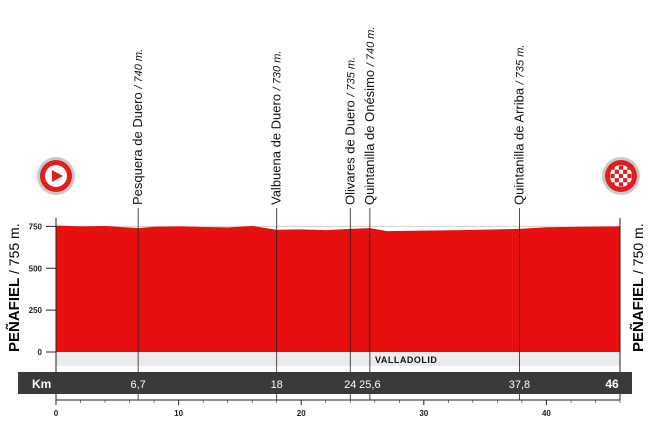 Image resolution: width=650 pixels, height=423 pixels. I want to click on checkered-flag-icon, so click(621, 176).